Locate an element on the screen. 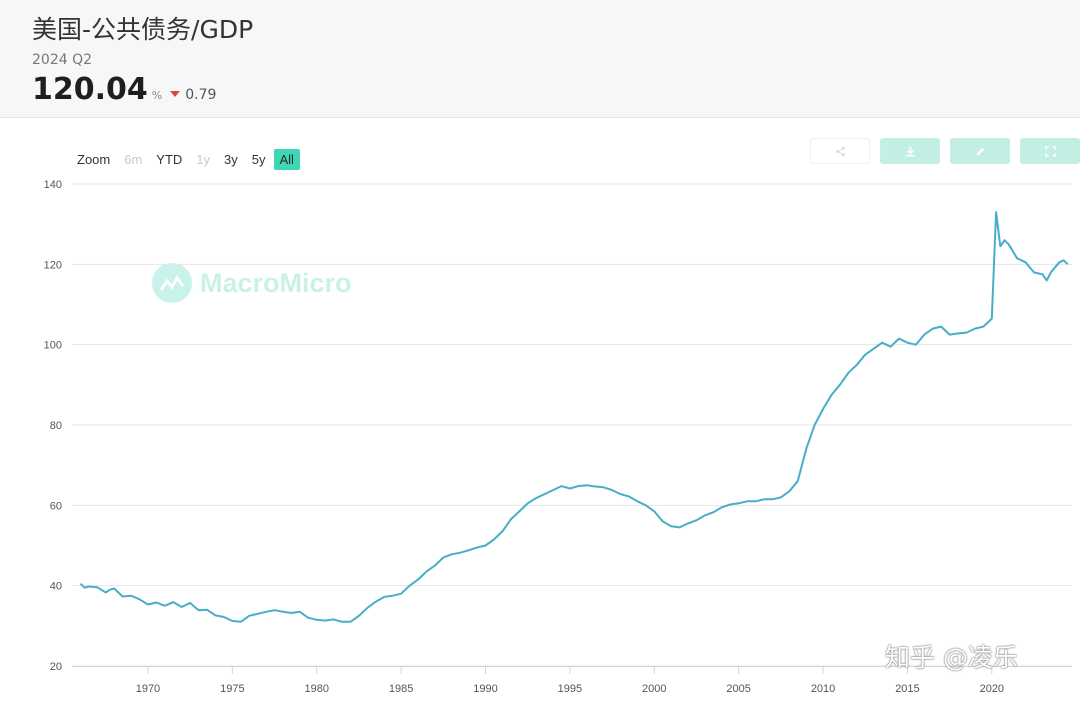 The width and height of the screenshot is (1080, 702). zoom-all-button: All is located at coordinates (286, 159).